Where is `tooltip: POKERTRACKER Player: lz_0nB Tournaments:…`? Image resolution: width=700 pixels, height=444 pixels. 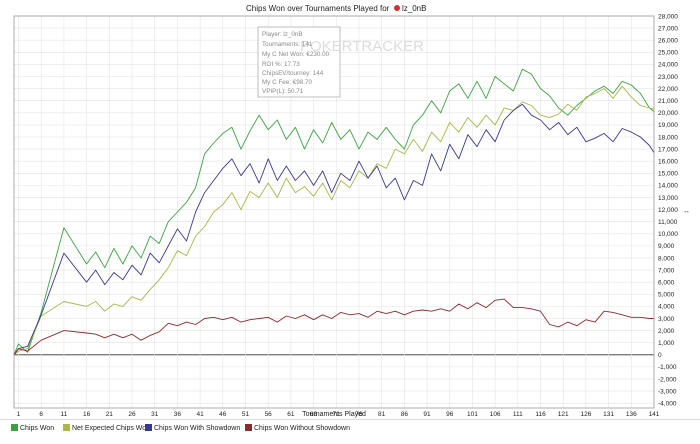 tooltip: POKERTRACKER Player: lz_0nB Tournaments:… is located at coordinates (340, 62).